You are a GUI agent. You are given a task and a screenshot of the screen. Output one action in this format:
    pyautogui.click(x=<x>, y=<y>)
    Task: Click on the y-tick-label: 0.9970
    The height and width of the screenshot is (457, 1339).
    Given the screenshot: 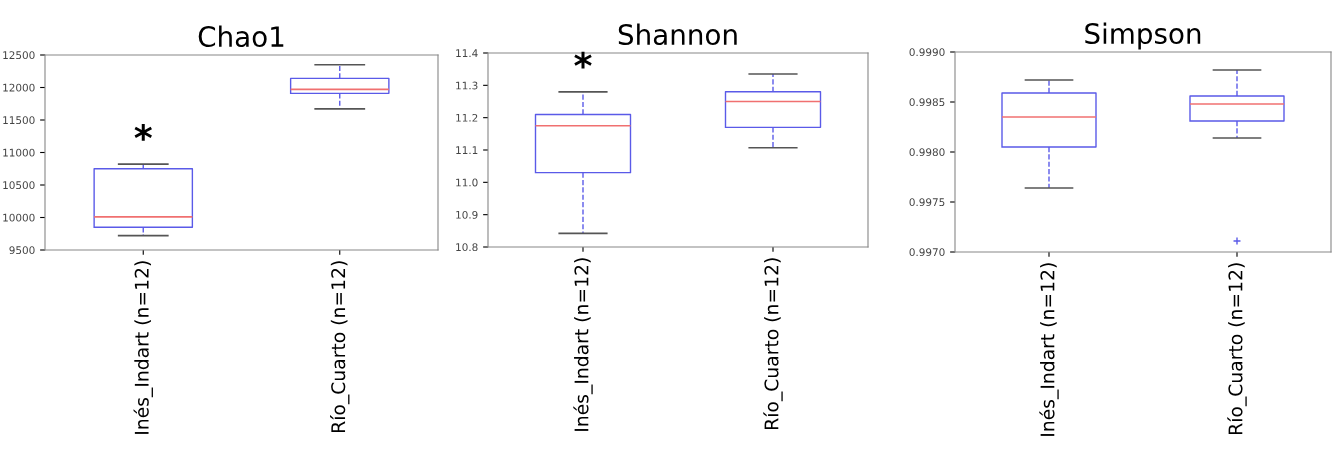 What is the action you would take?
    pyautogui.click(x=927, y=252)
    